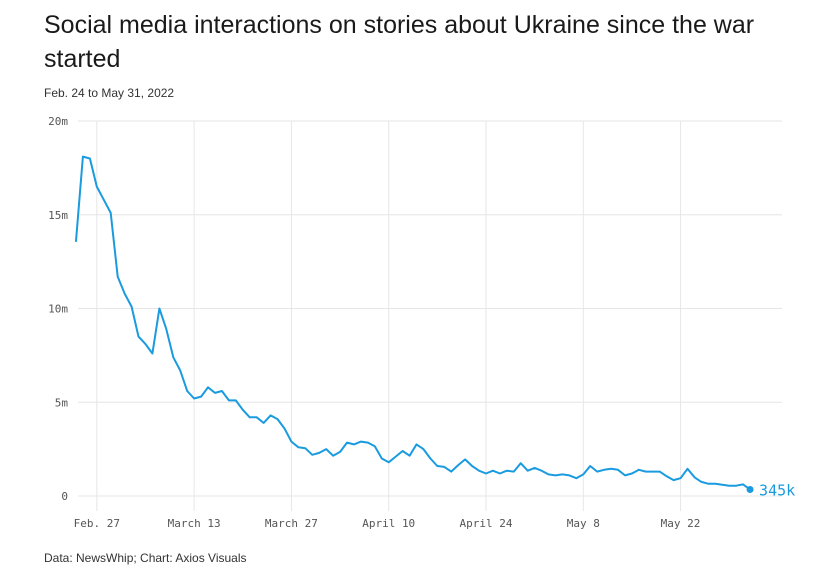 The height and width of the screenshot is (575, 830). Describe the element at coordinates (58, 309) in the screenshot. I see `y-tick-label: 10m` at that location.